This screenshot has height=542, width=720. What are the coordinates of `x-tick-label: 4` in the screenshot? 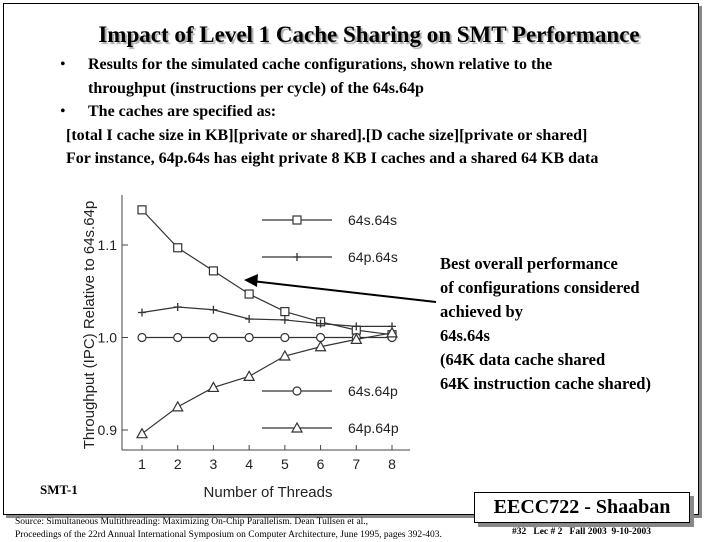 It's located at (249, 464).